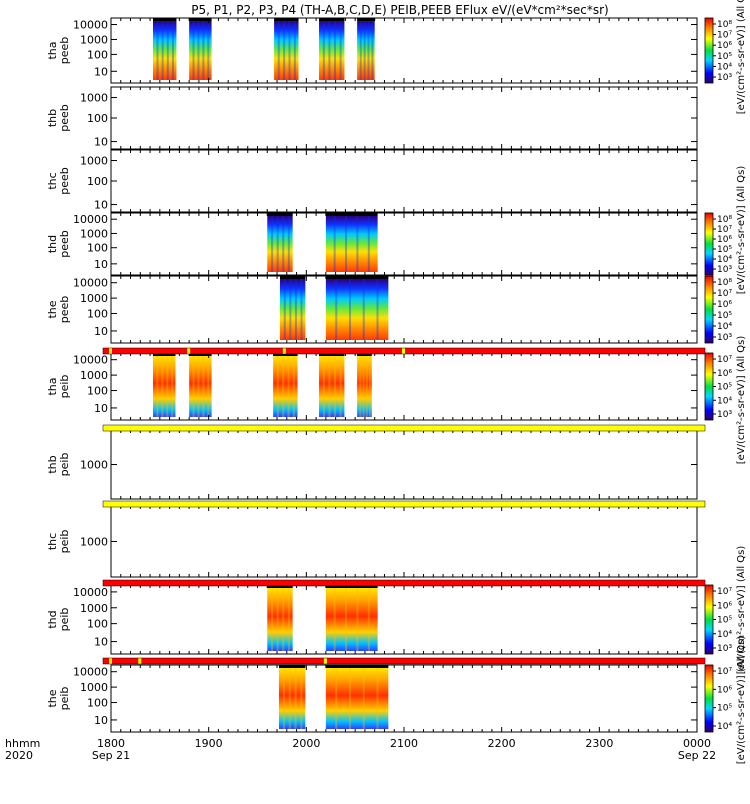 The image size is (750, 804). Describe the element at coordinates (372, 464) in the screenshot. I see `panel-thb_peib: 1000 thb peib` at that location.